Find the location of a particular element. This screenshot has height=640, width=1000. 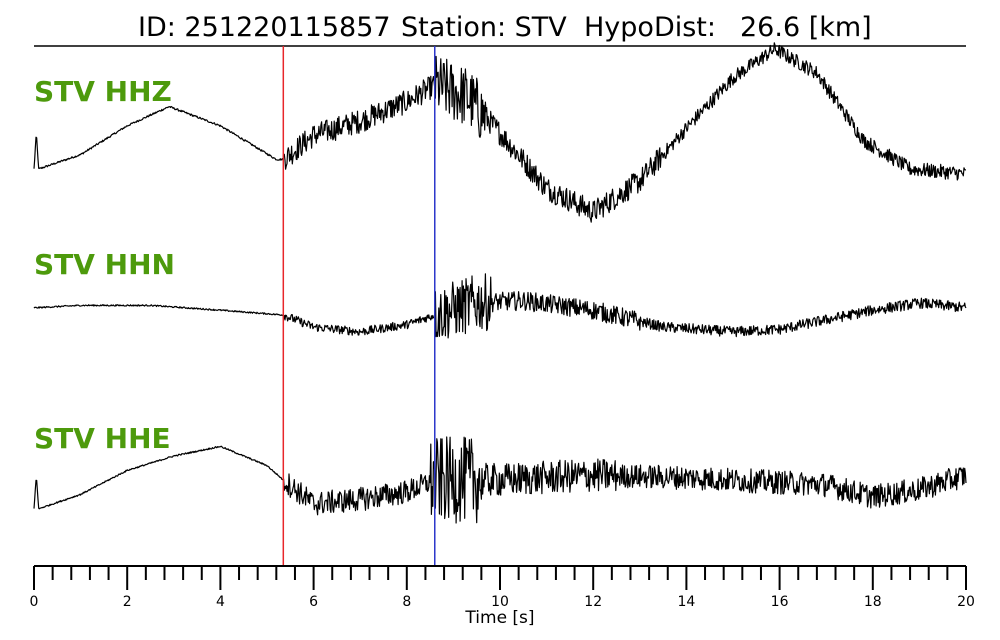

x-tick-label: 16 is located at coordinates (780, 602).